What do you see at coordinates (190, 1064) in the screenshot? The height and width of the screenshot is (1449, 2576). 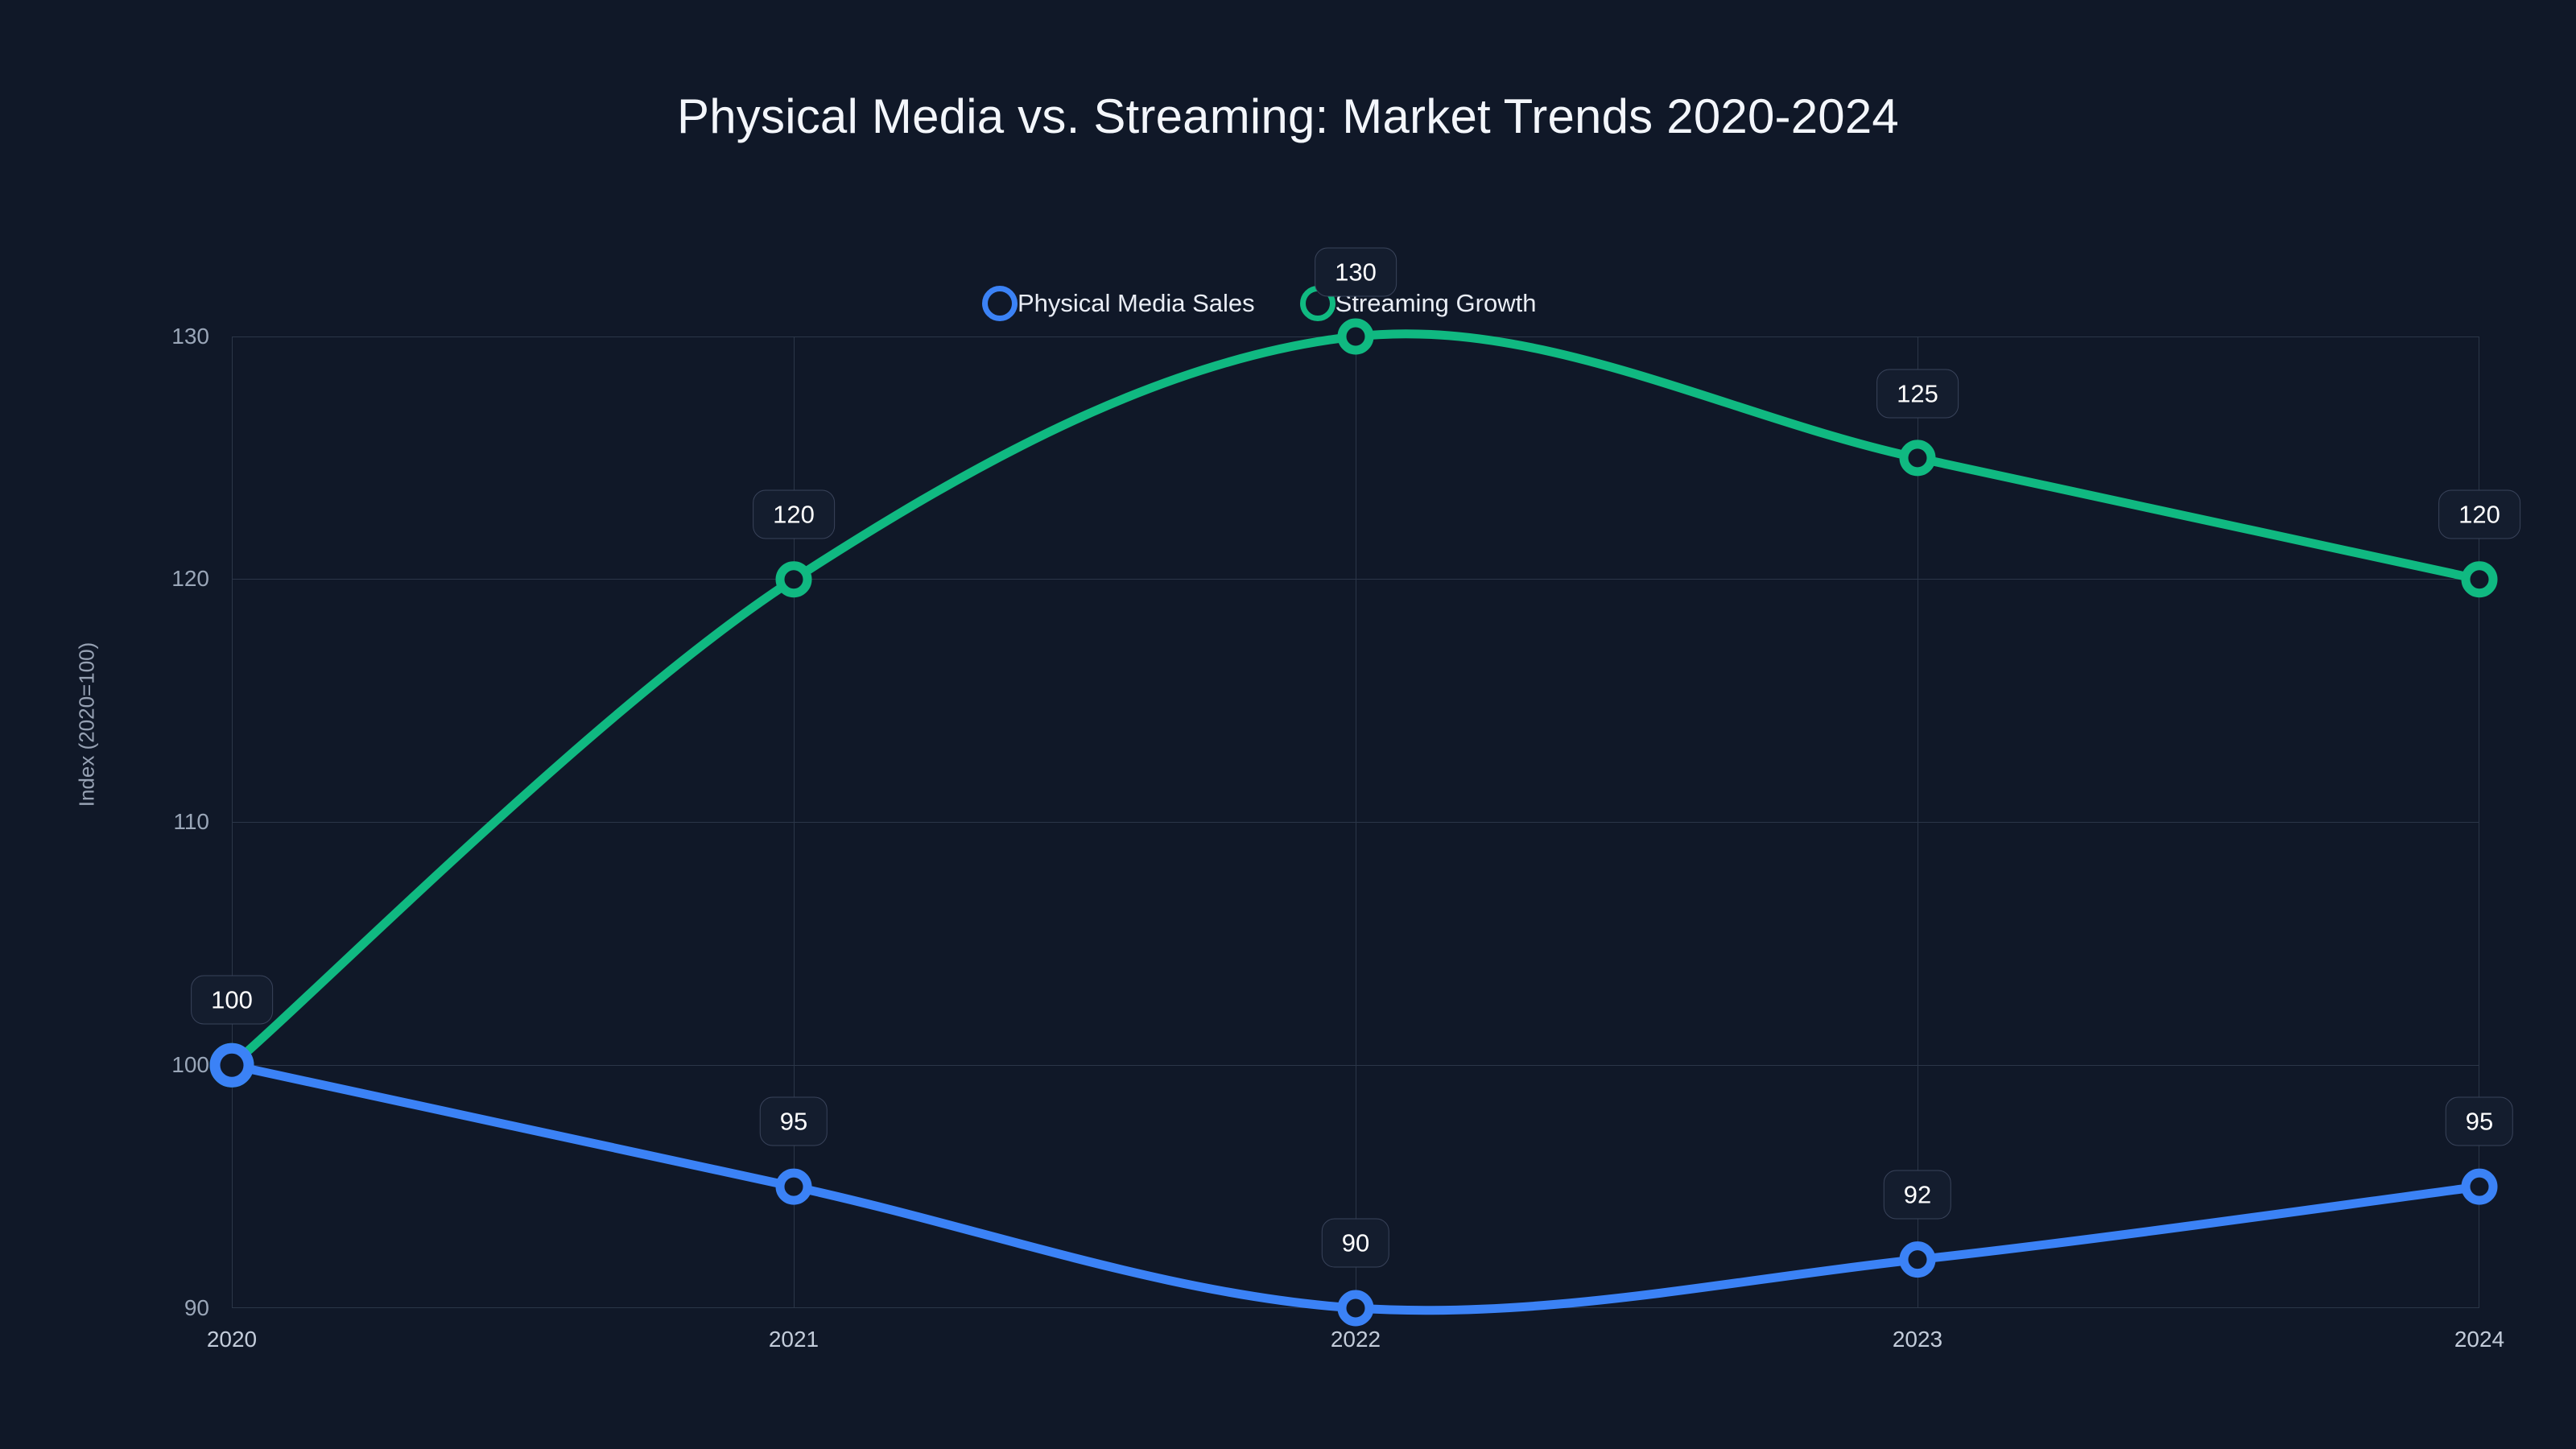 I see `y-tick-label-100: 100` at bounding box center [190, 1064].